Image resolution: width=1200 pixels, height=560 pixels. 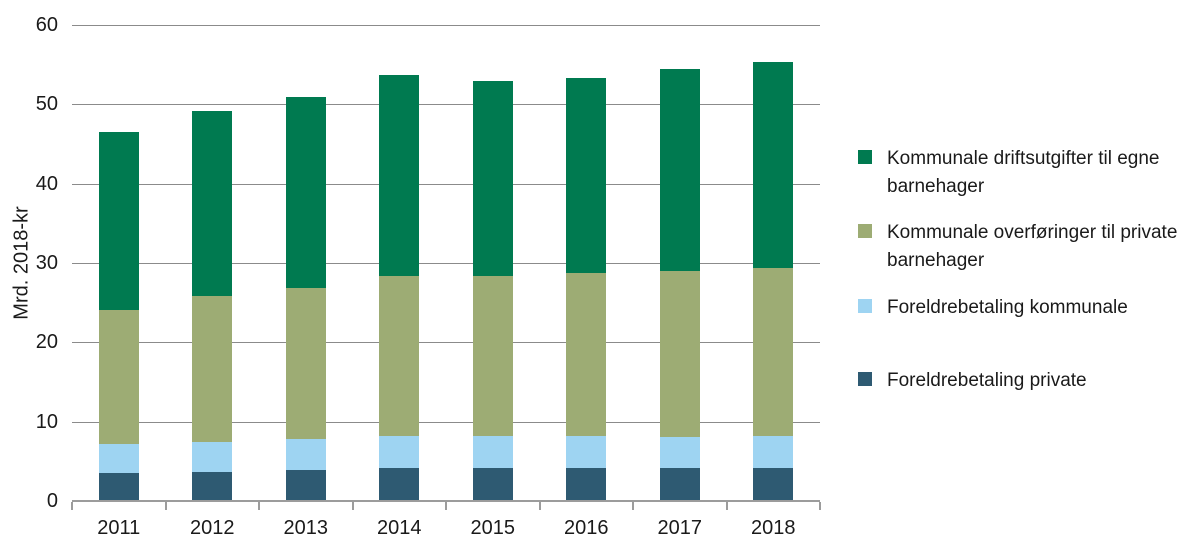 What do you see at coordinates (586, 528) in the screenshot?
I see `x-category-label-2016: 2016` at bounding box center [586, 528].